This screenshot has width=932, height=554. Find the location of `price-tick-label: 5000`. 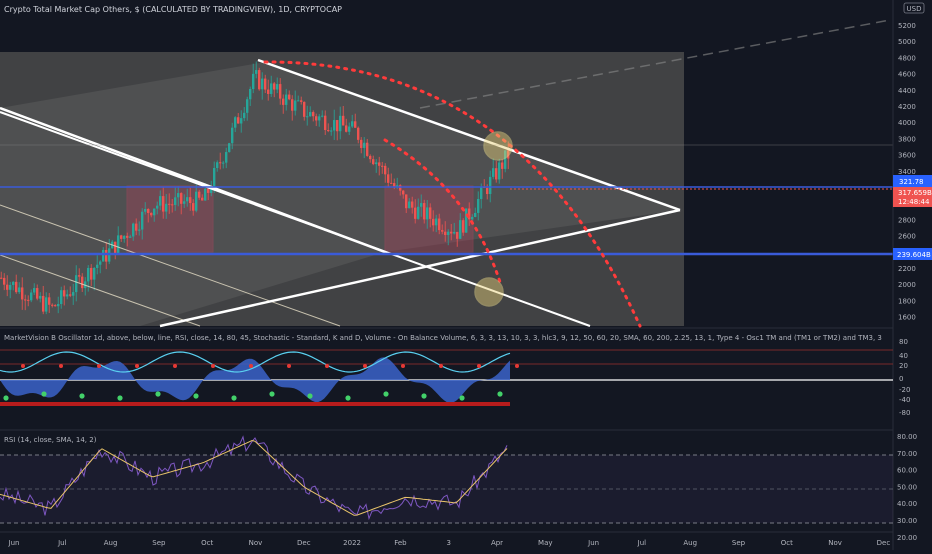

price-tick-label: 5000 is located at coordinates (907, 42).